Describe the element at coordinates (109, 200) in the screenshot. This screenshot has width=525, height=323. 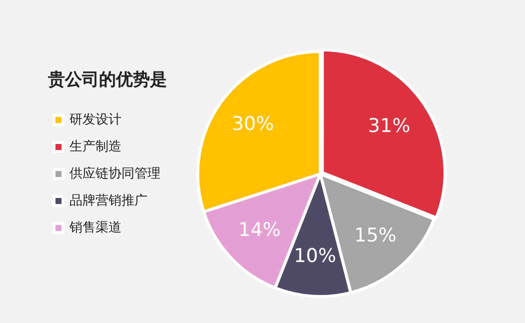
I see `legend-label: 品牌营销推广` at that location.